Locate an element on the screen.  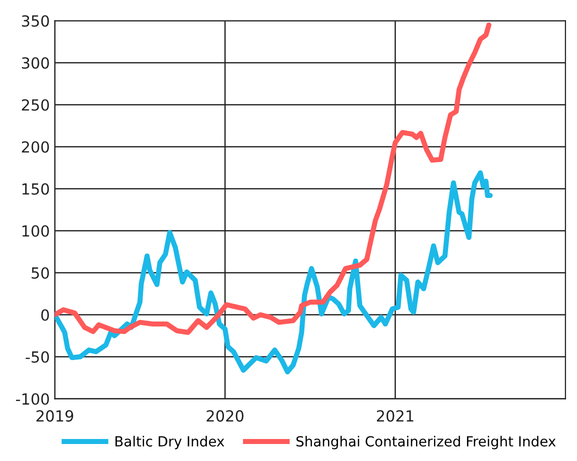
y-tick-label: 200 is located at coordinates (35, 147).